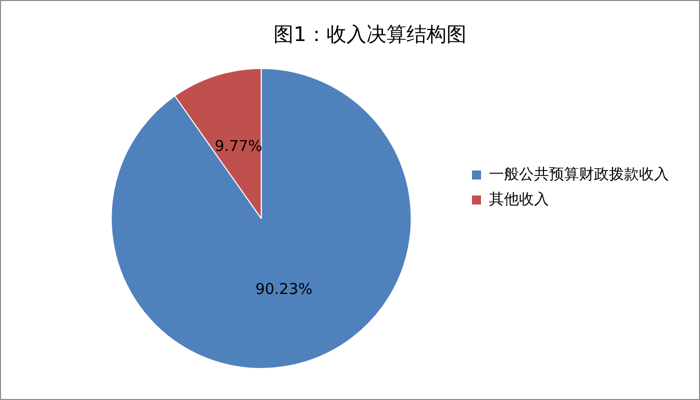  I want to click on chart-title: 图1：收入决算结构图, so click(370, 34).